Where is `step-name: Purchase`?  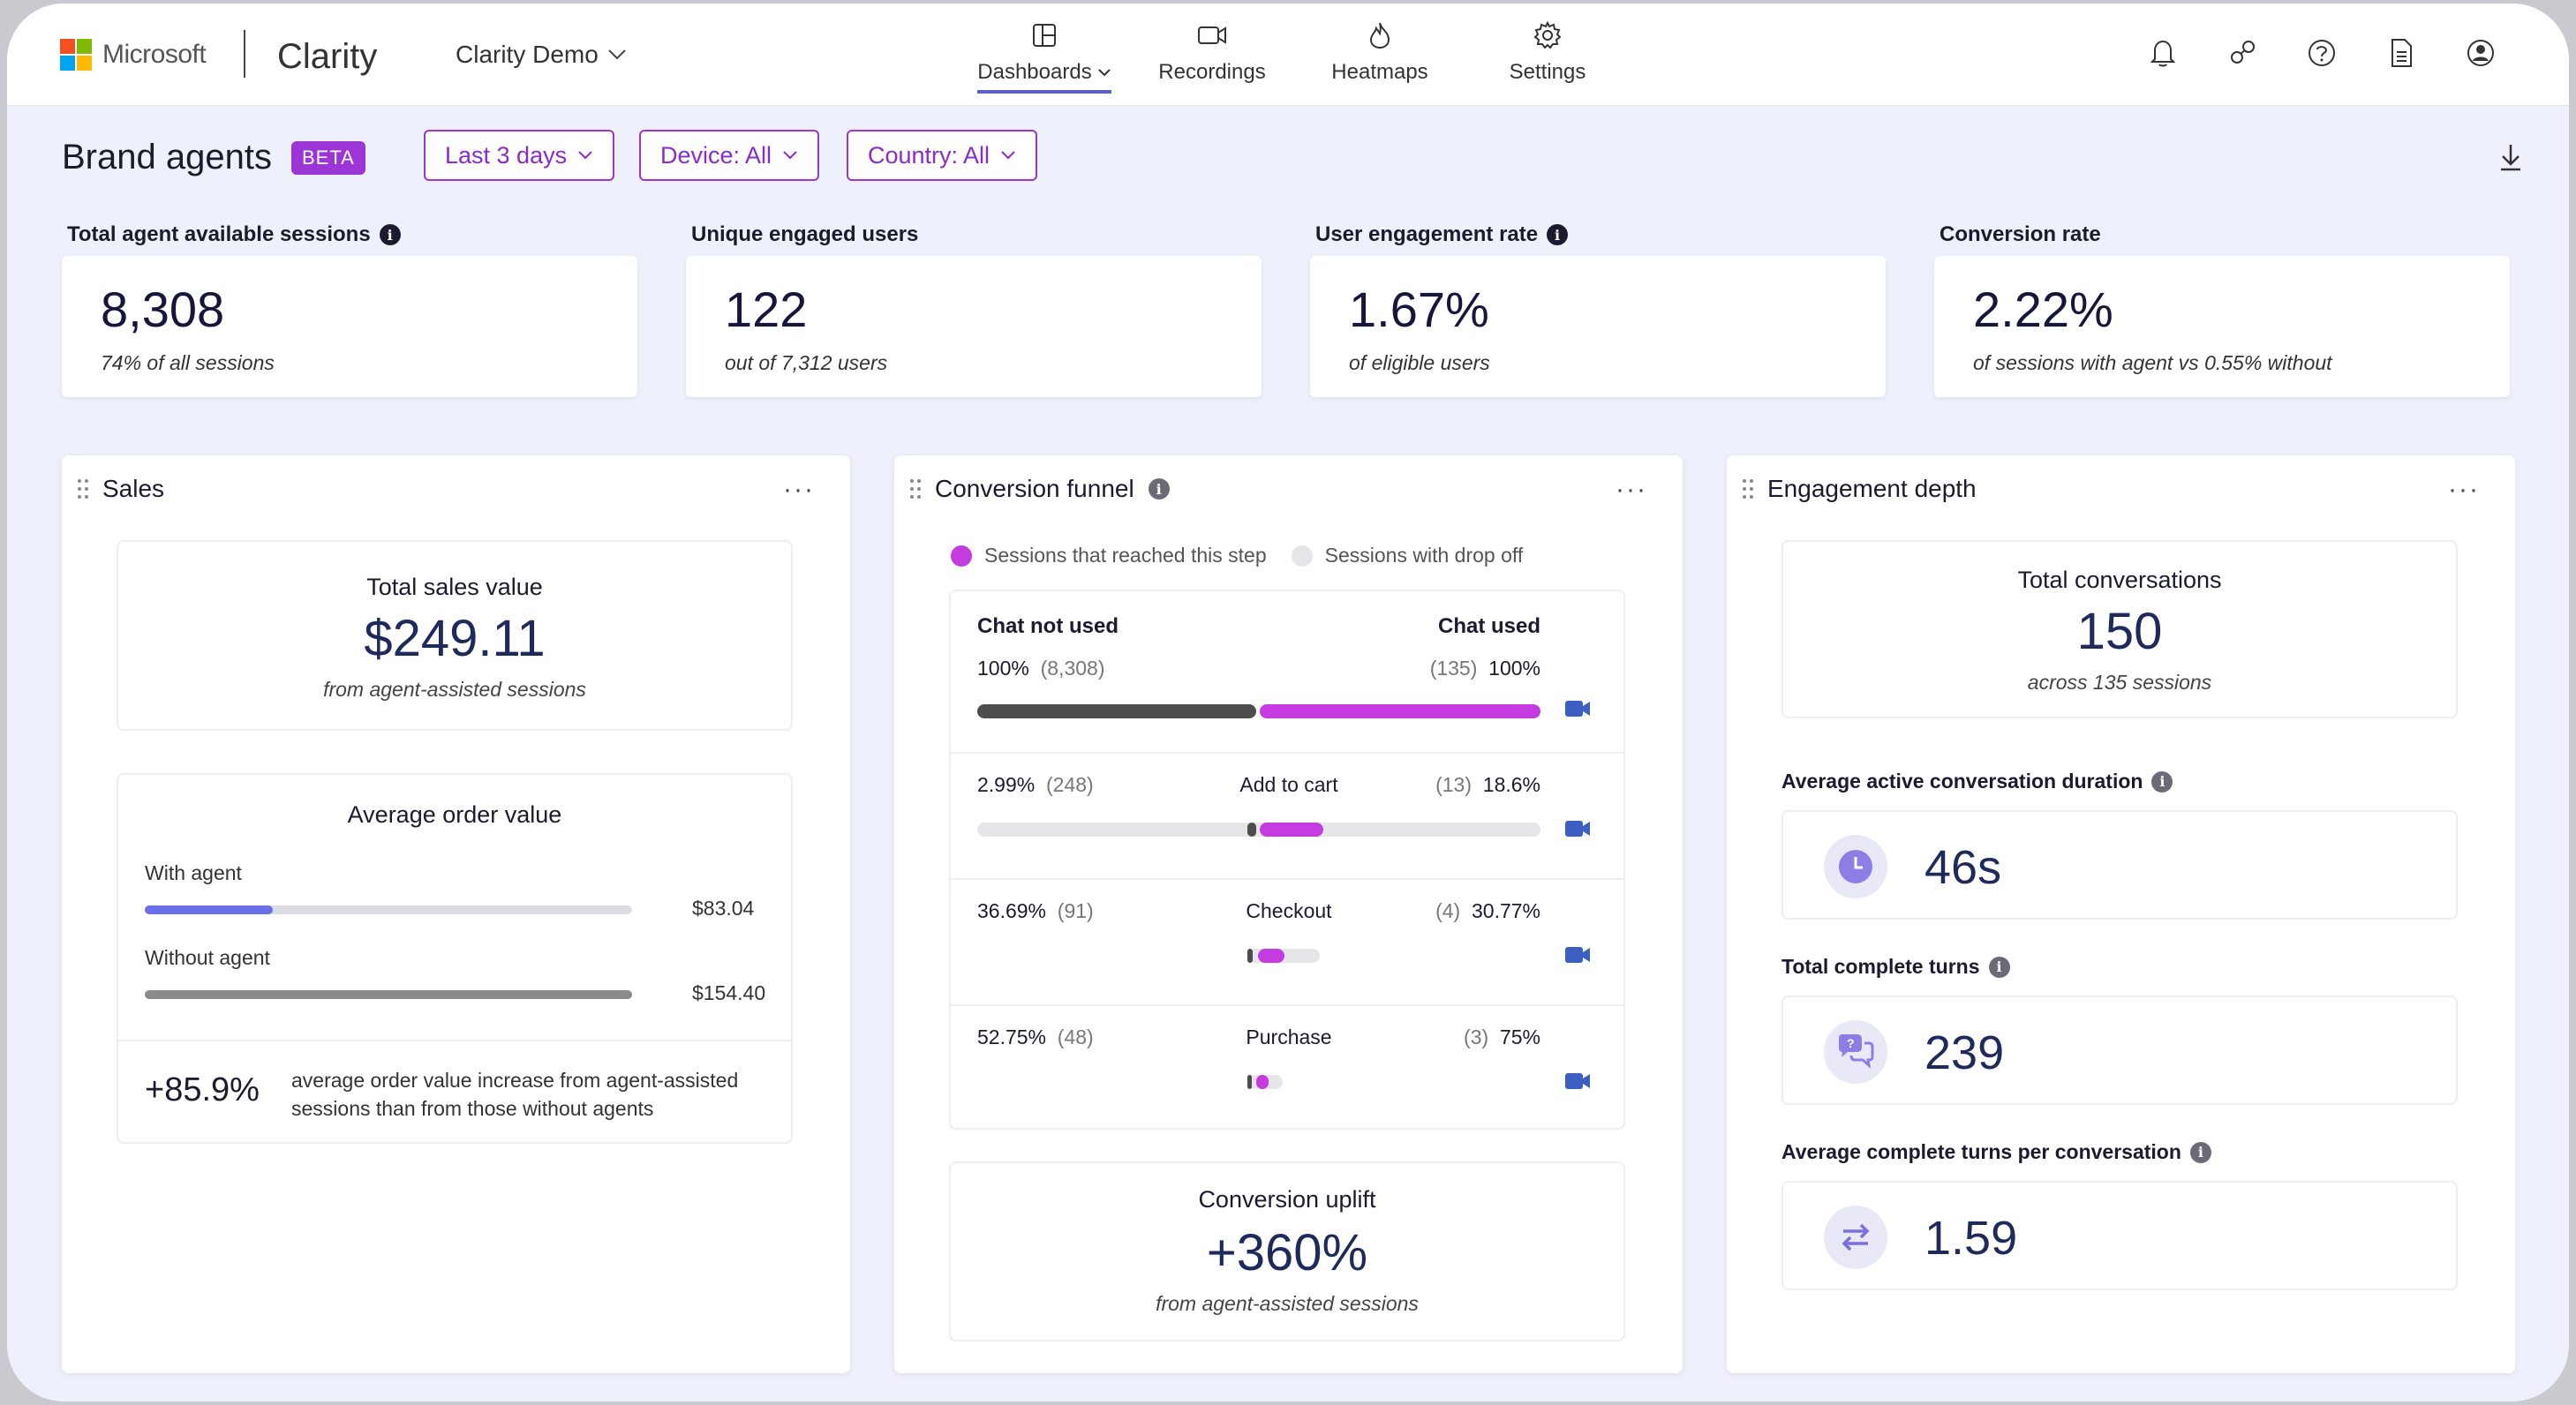 step-name: Purchase is located at coordinates (1289, 1037).